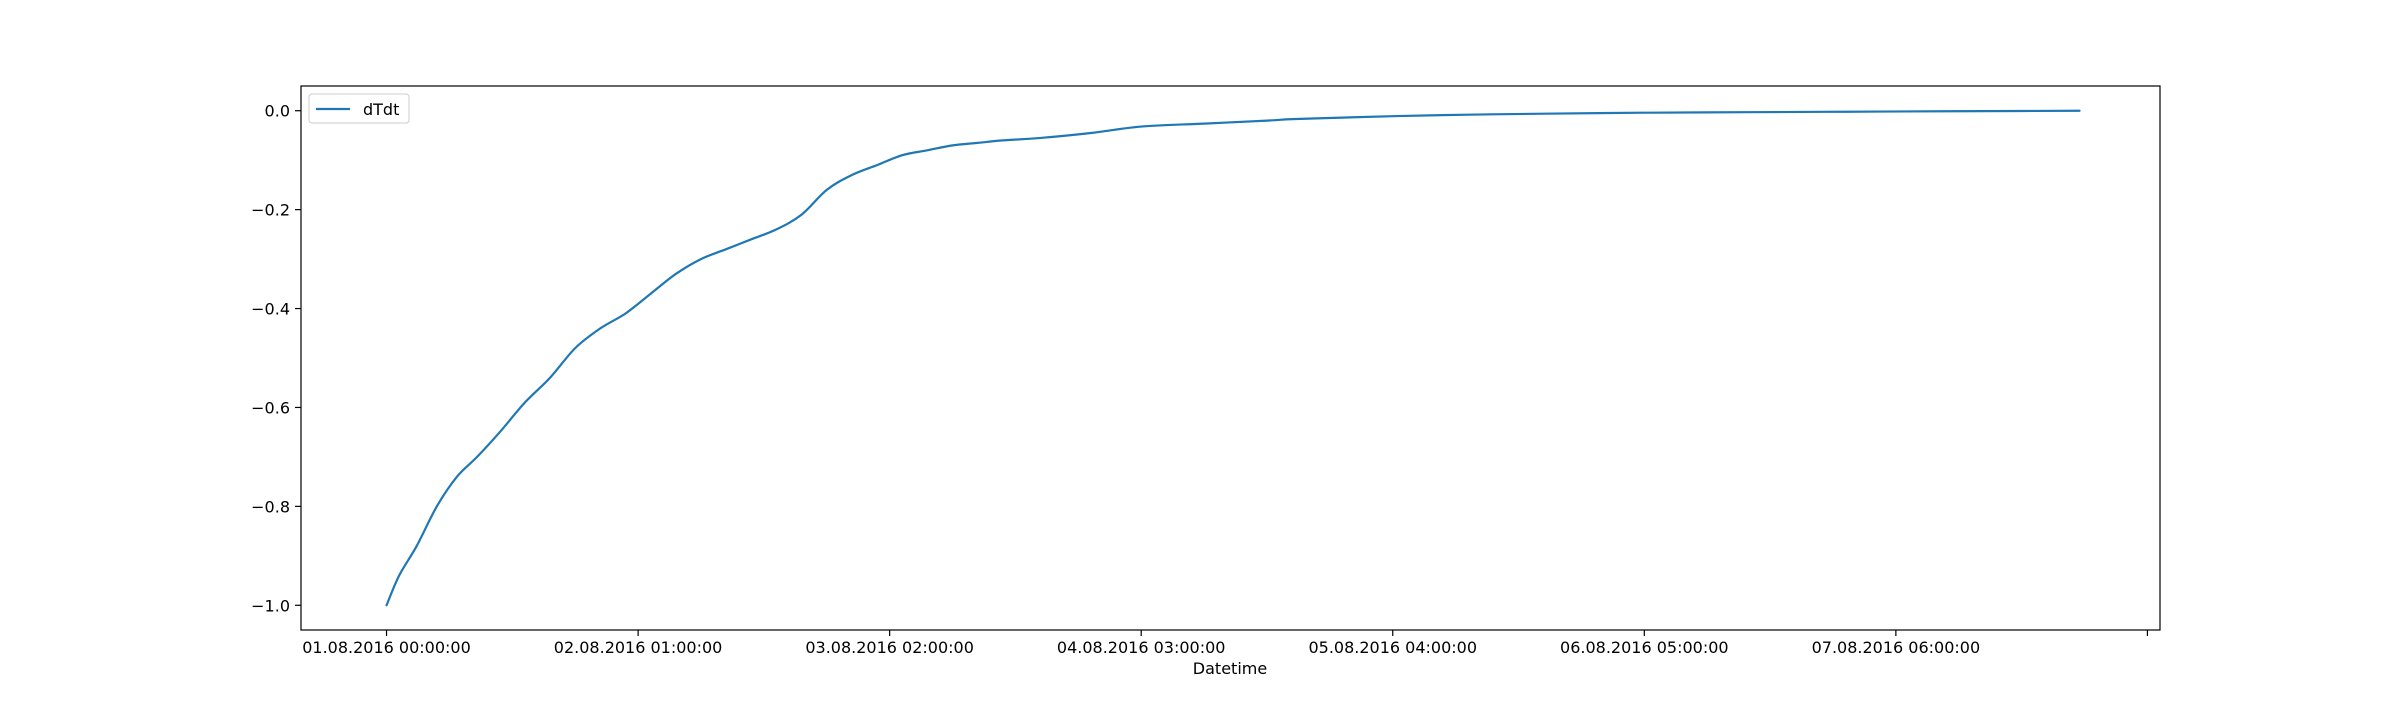 The width and height of the screenshot is (2400, 720). I want to click on y-tick-label: −0.8, so click(270, 506).